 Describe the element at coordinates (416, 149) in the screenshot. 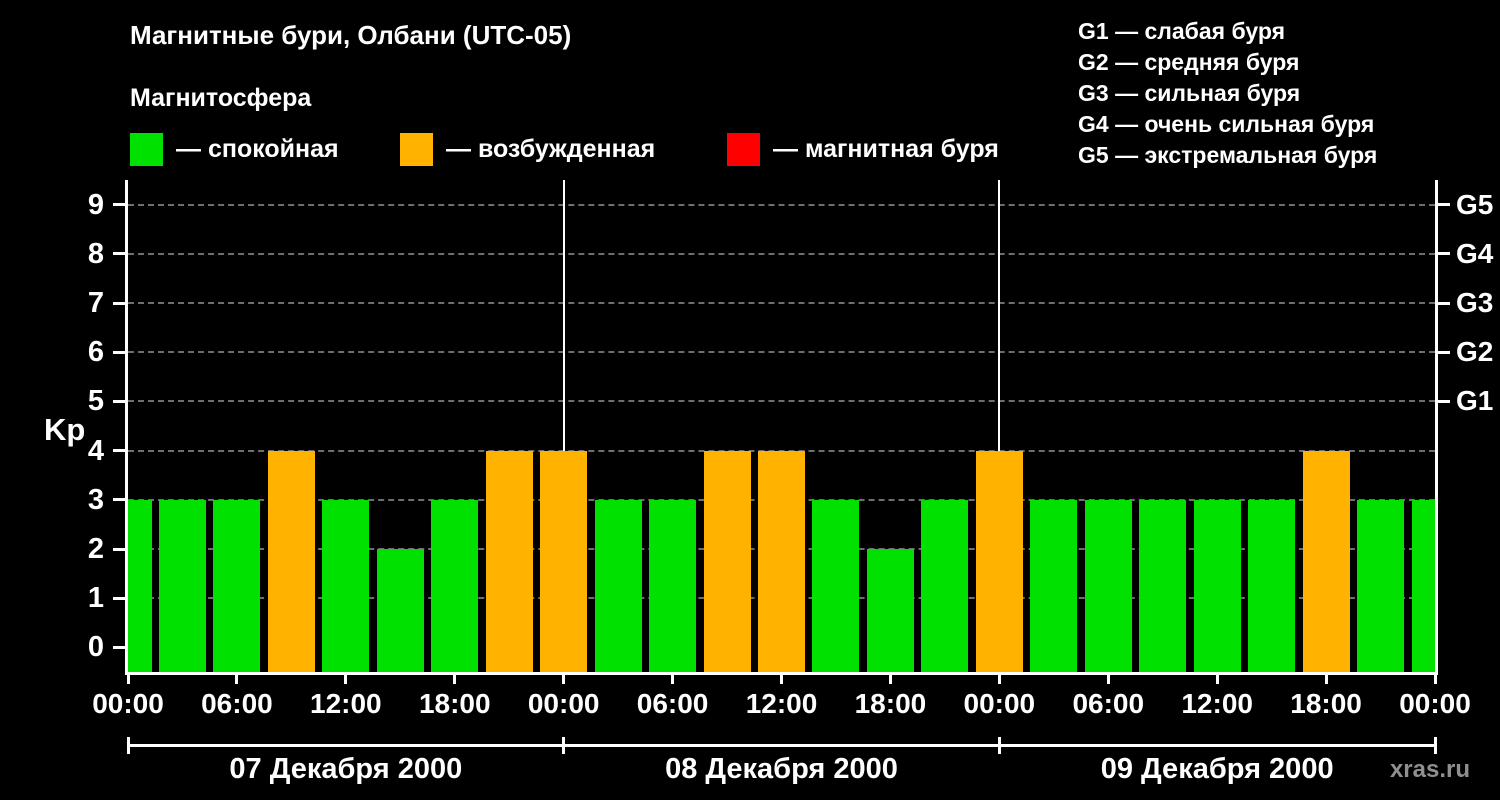

I see `active-color-swatch` at that location.